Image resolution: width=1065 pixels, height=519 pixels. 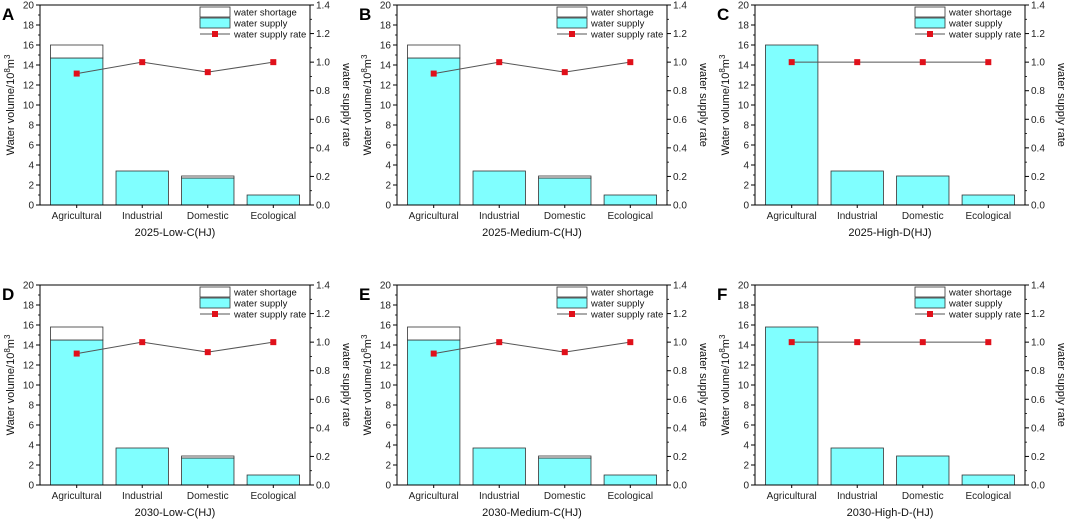 I want to click on x-axis-title: 2030-Low-C(HJ), so click(x=175, y=513).